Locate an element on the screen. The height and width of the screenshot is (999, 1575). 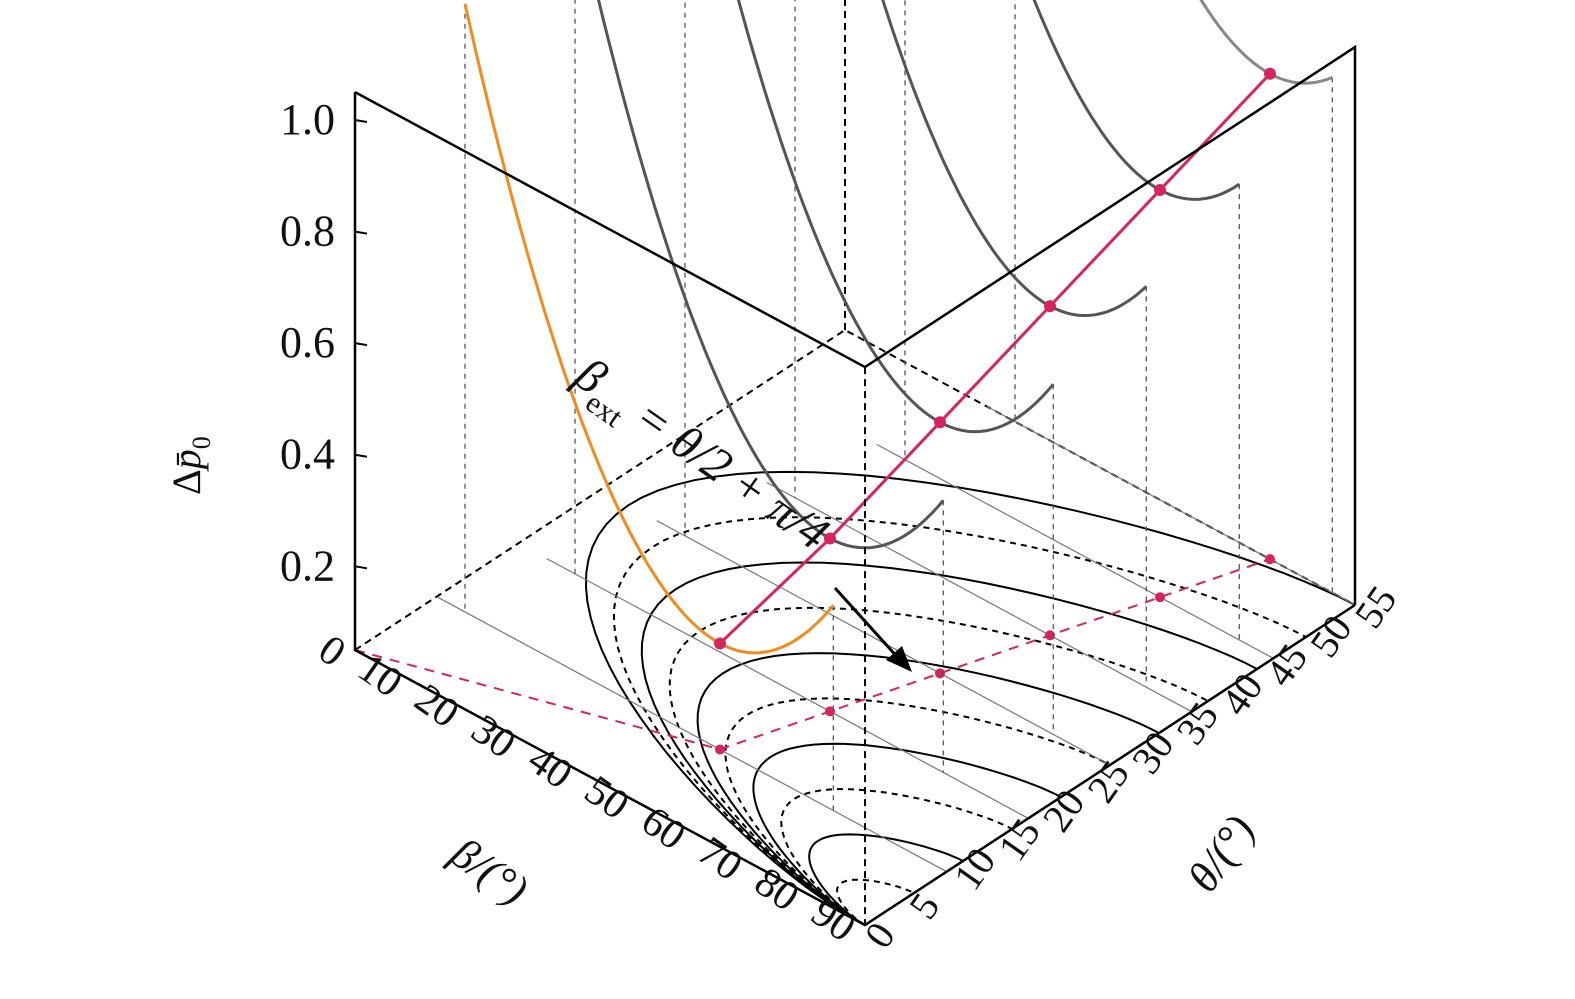
beta-tick-label: 50 is located at coordinates (606, 798).